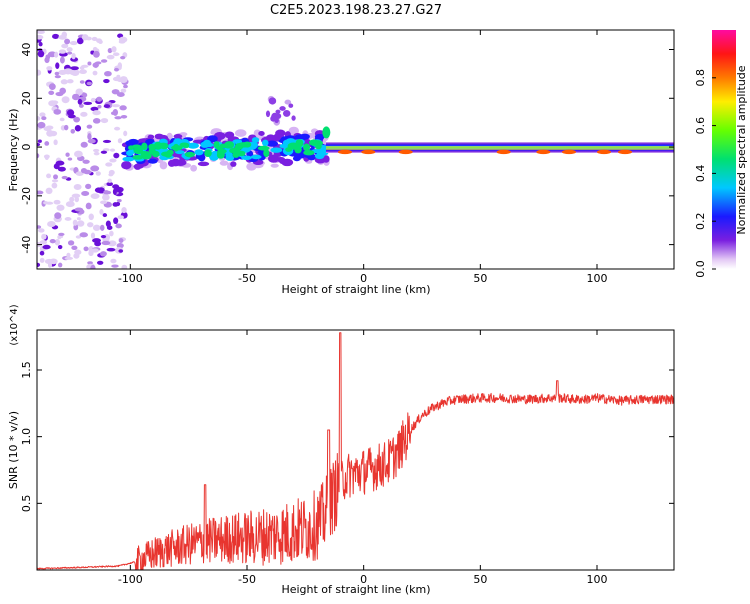 The width and height of the screenshot is (750, 604). What do you see at coordinates (130, 579) in the screenshot?
I see `x-tick-label: -100` at bounding box center [130, 579].